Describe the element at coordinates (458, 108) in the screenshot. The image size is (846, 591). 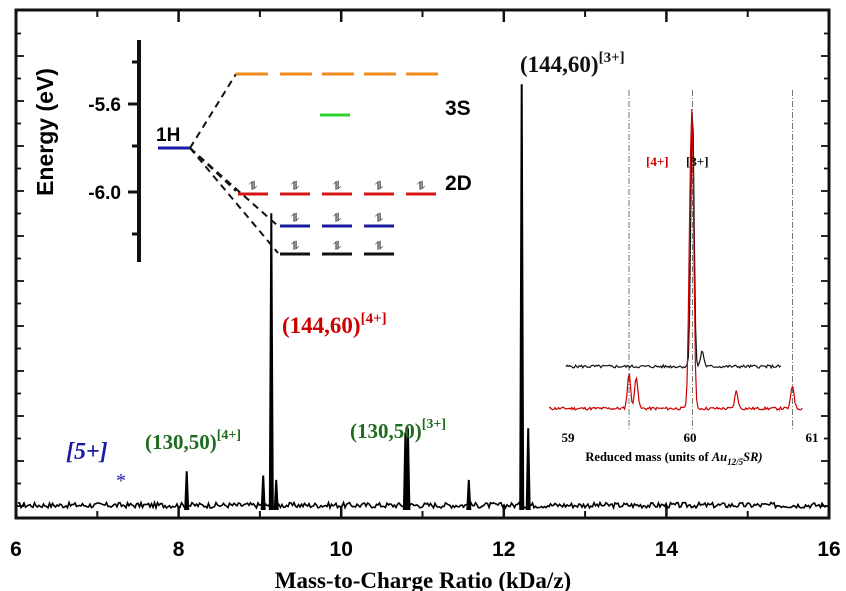
I see `level-3s-label: 3S` at that location.